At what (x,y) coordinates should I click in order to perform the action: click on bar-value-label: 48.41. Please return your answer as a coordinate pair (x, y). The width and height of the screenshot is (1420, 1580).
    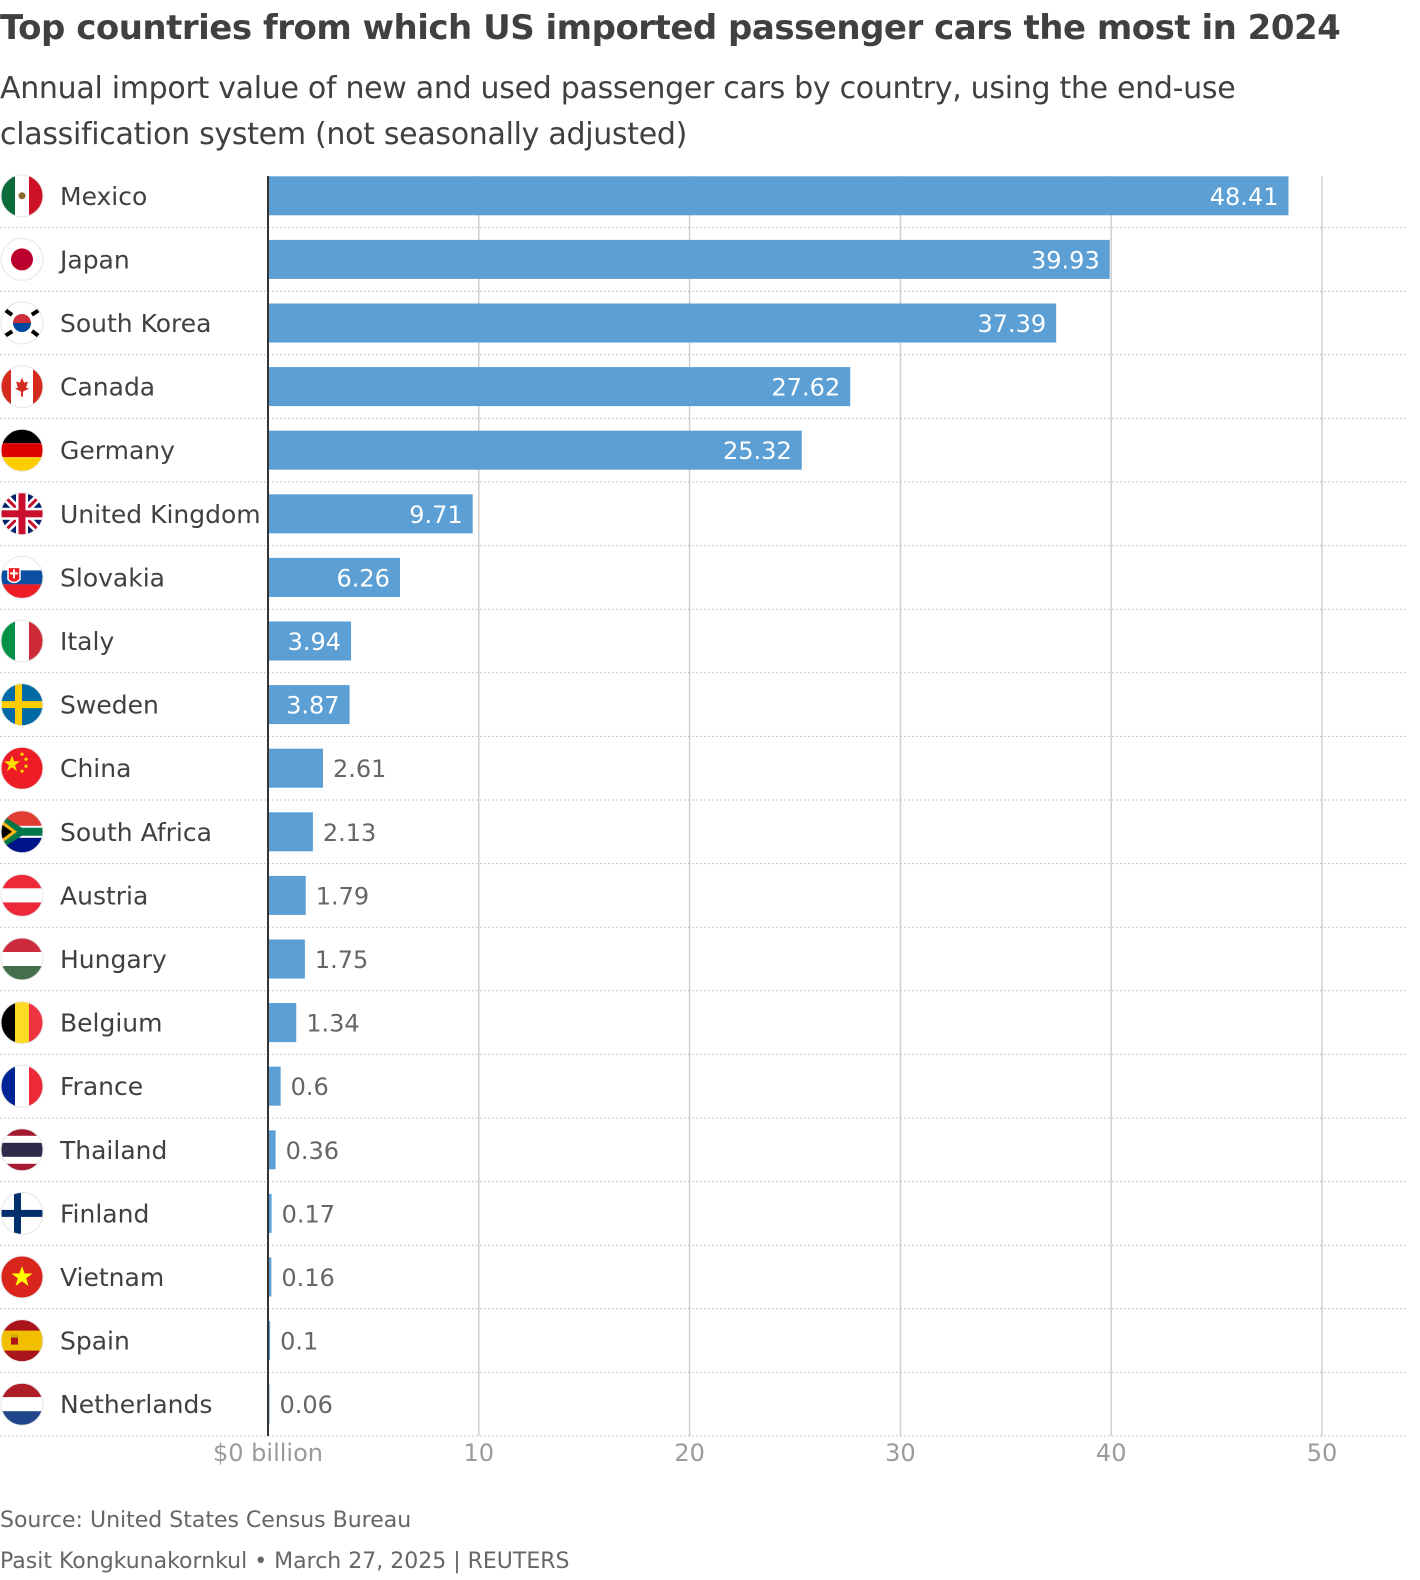
    Looking at the image, I should click on (1244, 197).